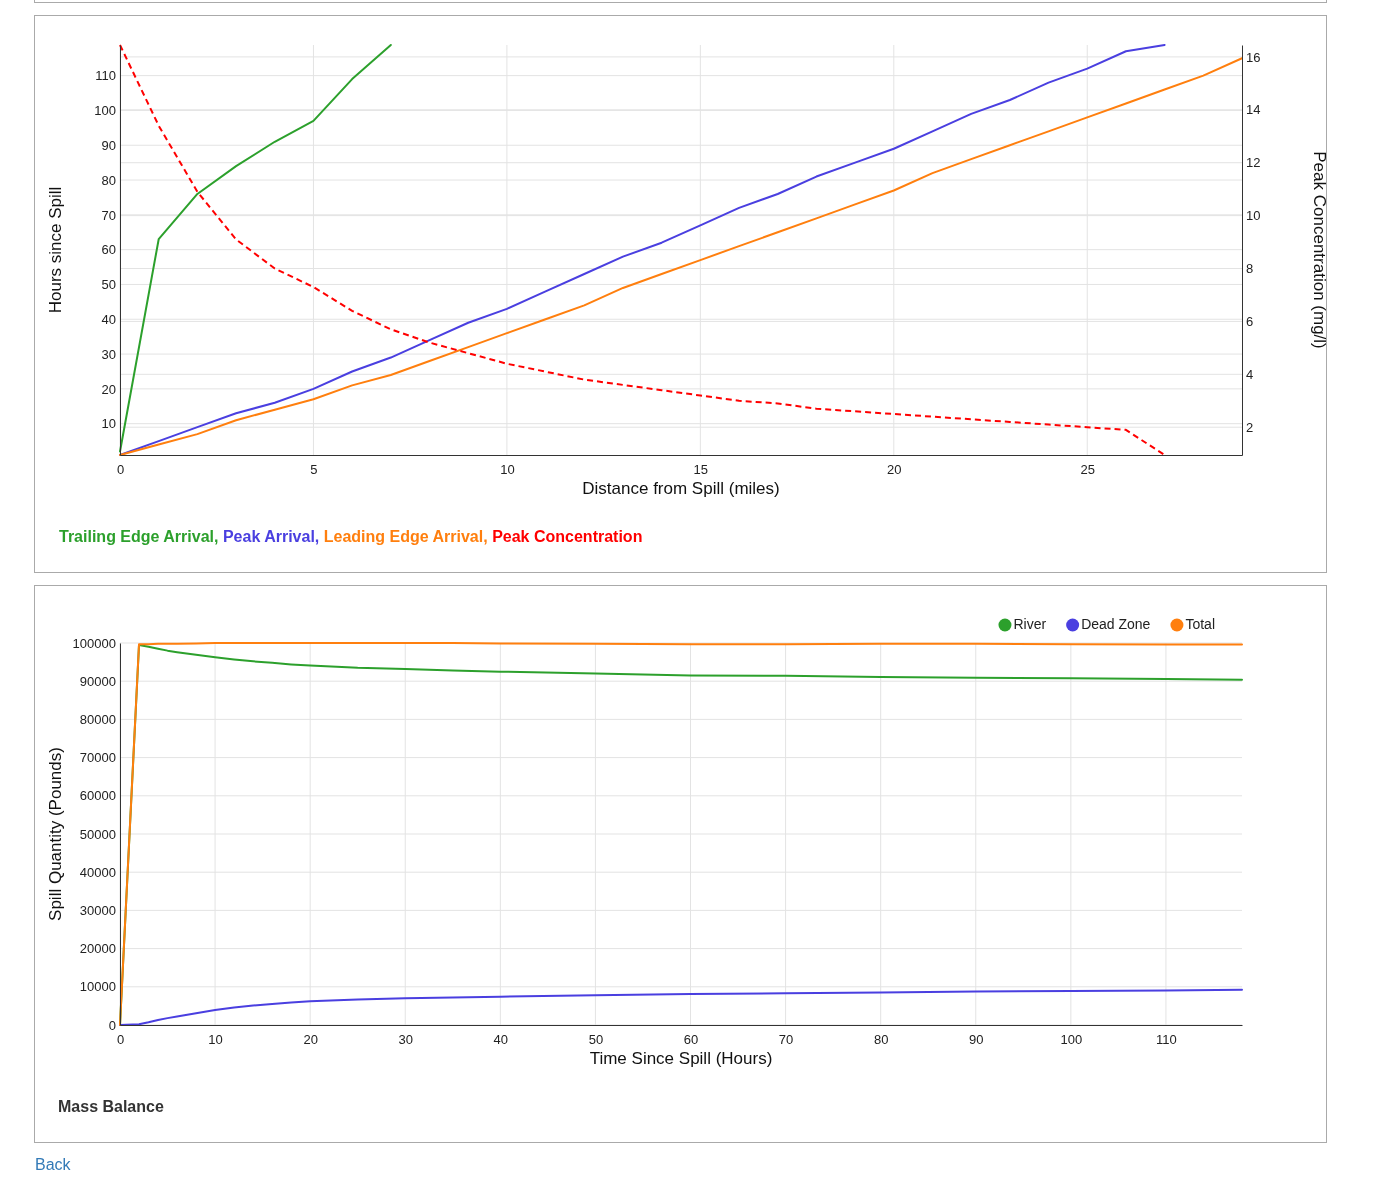 This screenshot has width=1383, height=1189. What do you see at coordinates (314, 470) in the screenshot?
I see `x-tick-label: 5` at bounding box center [314, 470].